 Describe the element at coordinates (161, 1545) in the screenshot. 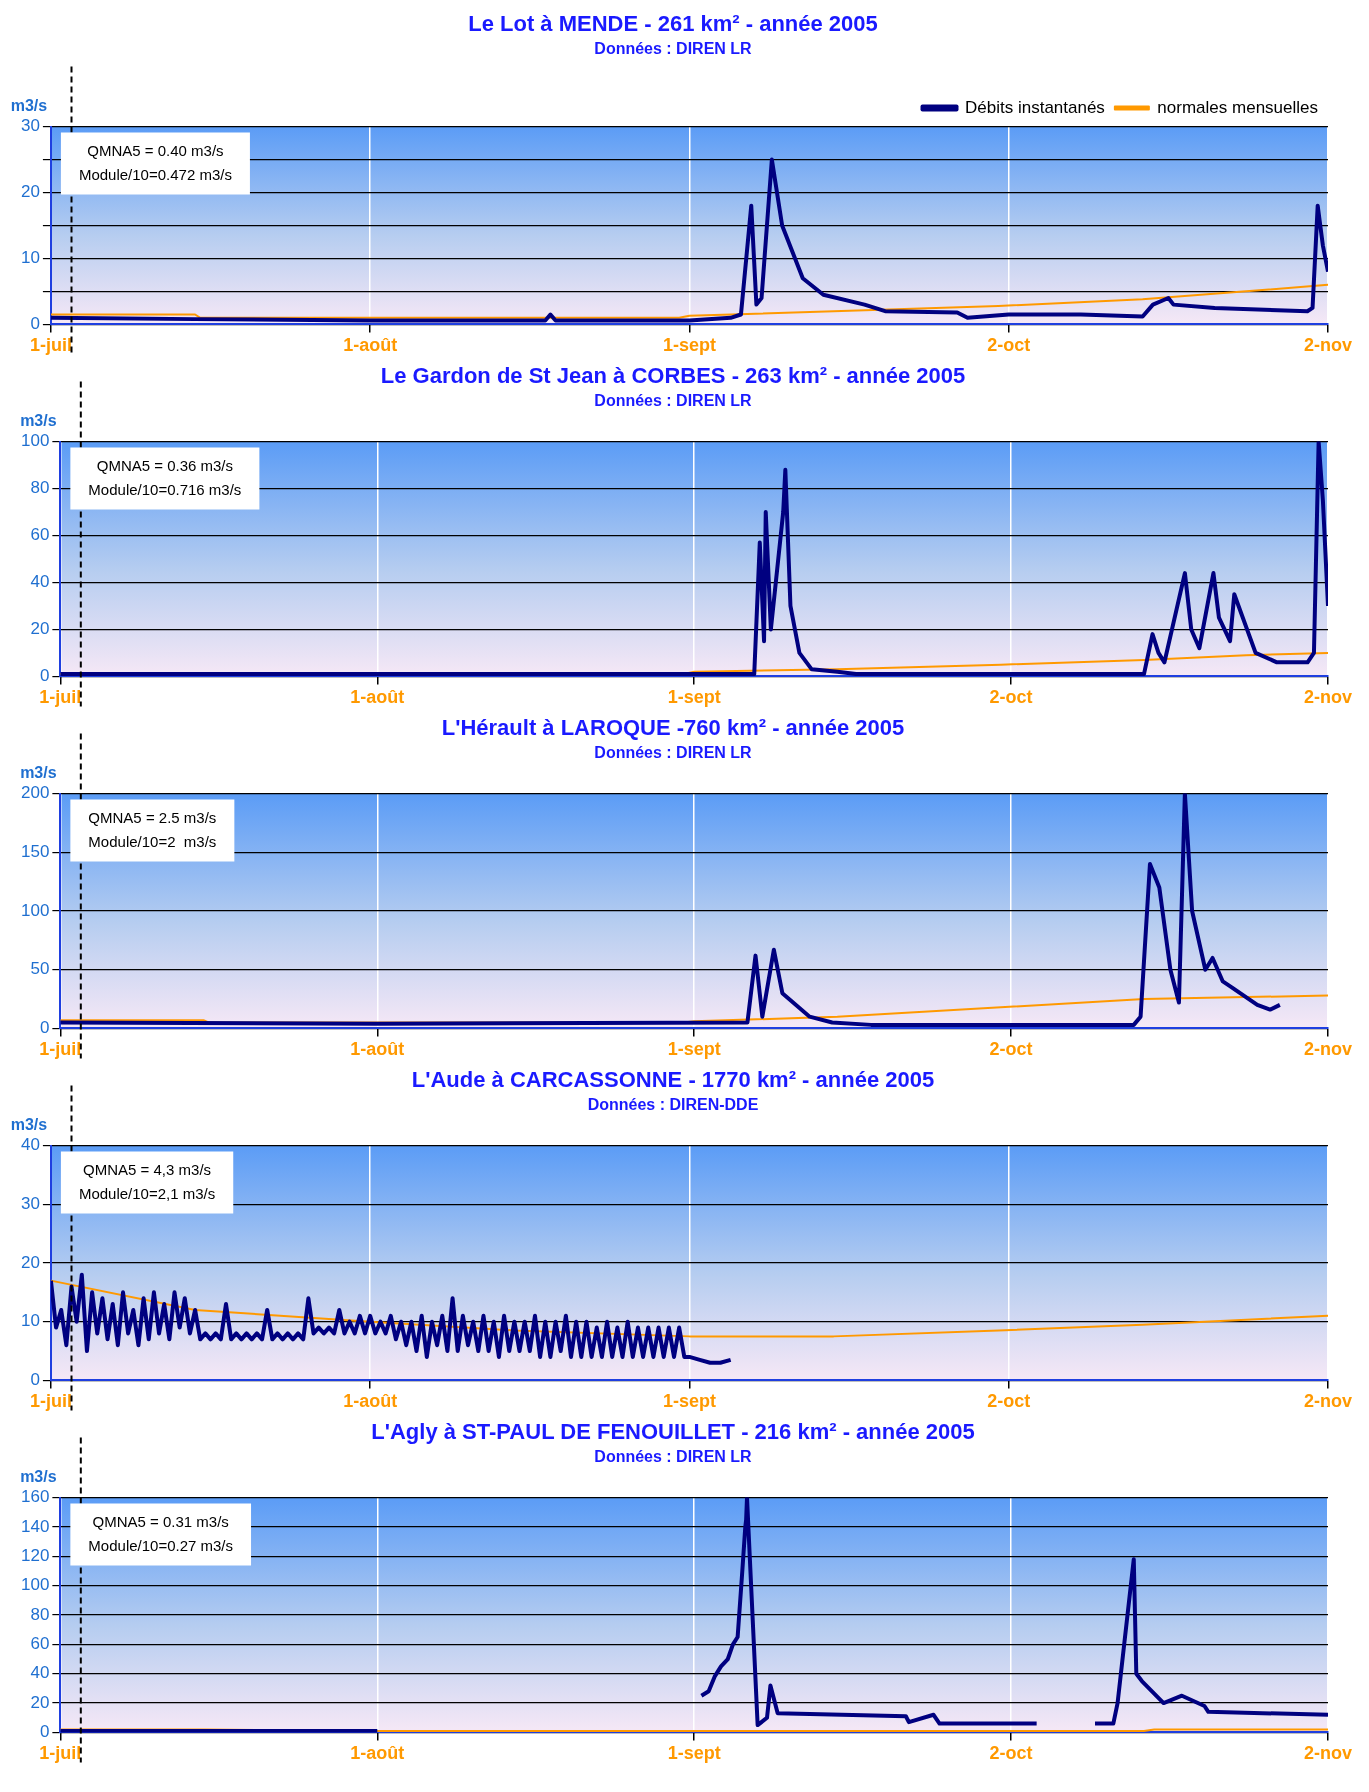

I see `annotation: Module/10=0.27 m3/s` at that location.